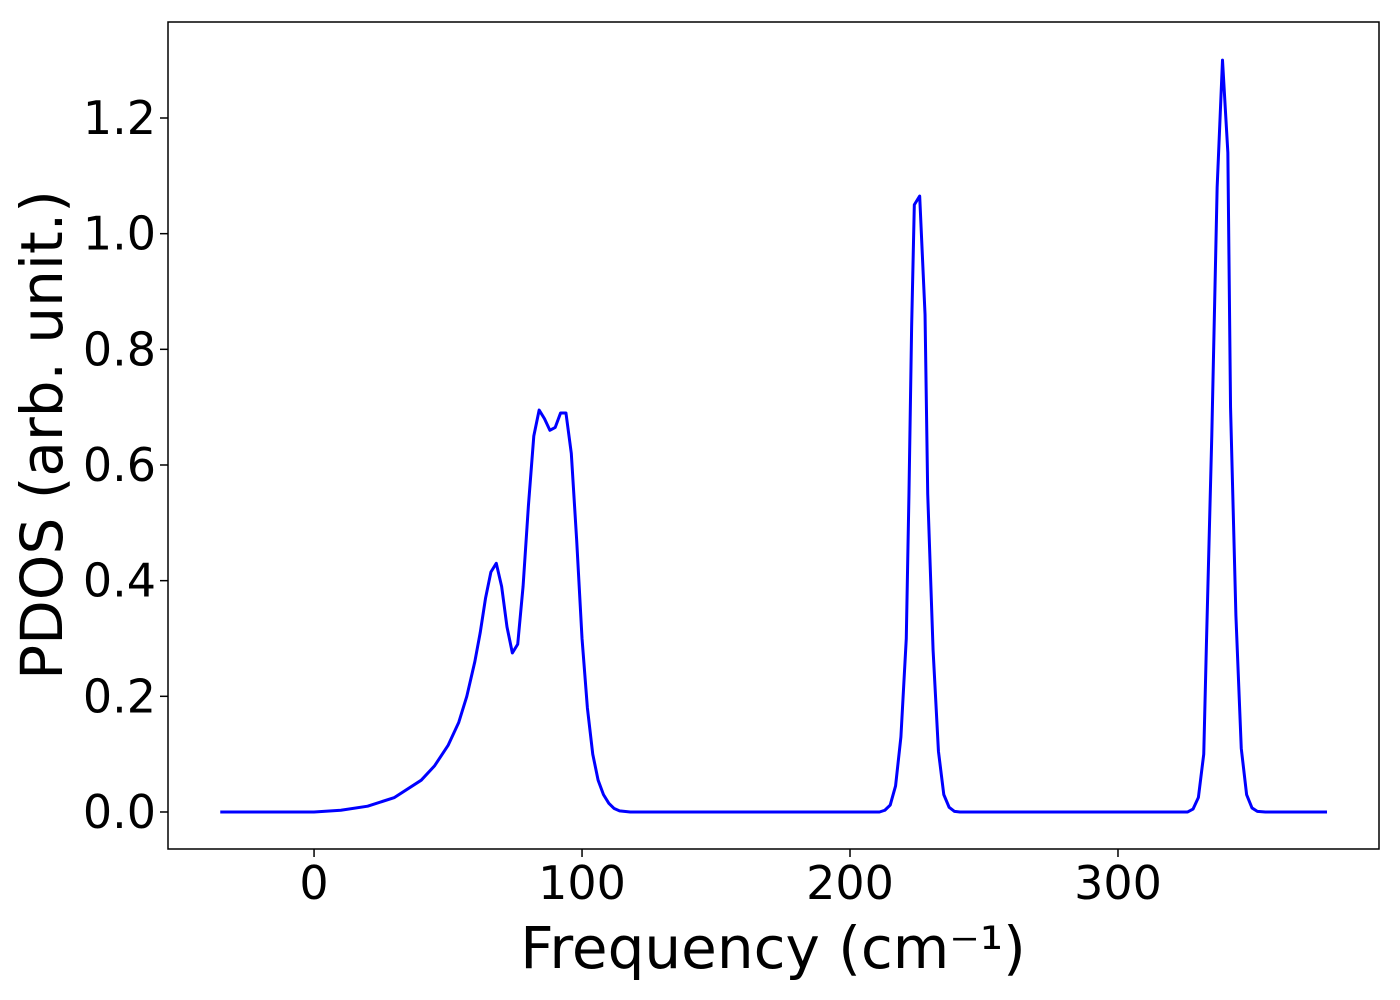 The width and height of the screenshot is (1400, 1000). I want to click on x-axis-label: Frequency (cm⁻¹), so click(773, 948).